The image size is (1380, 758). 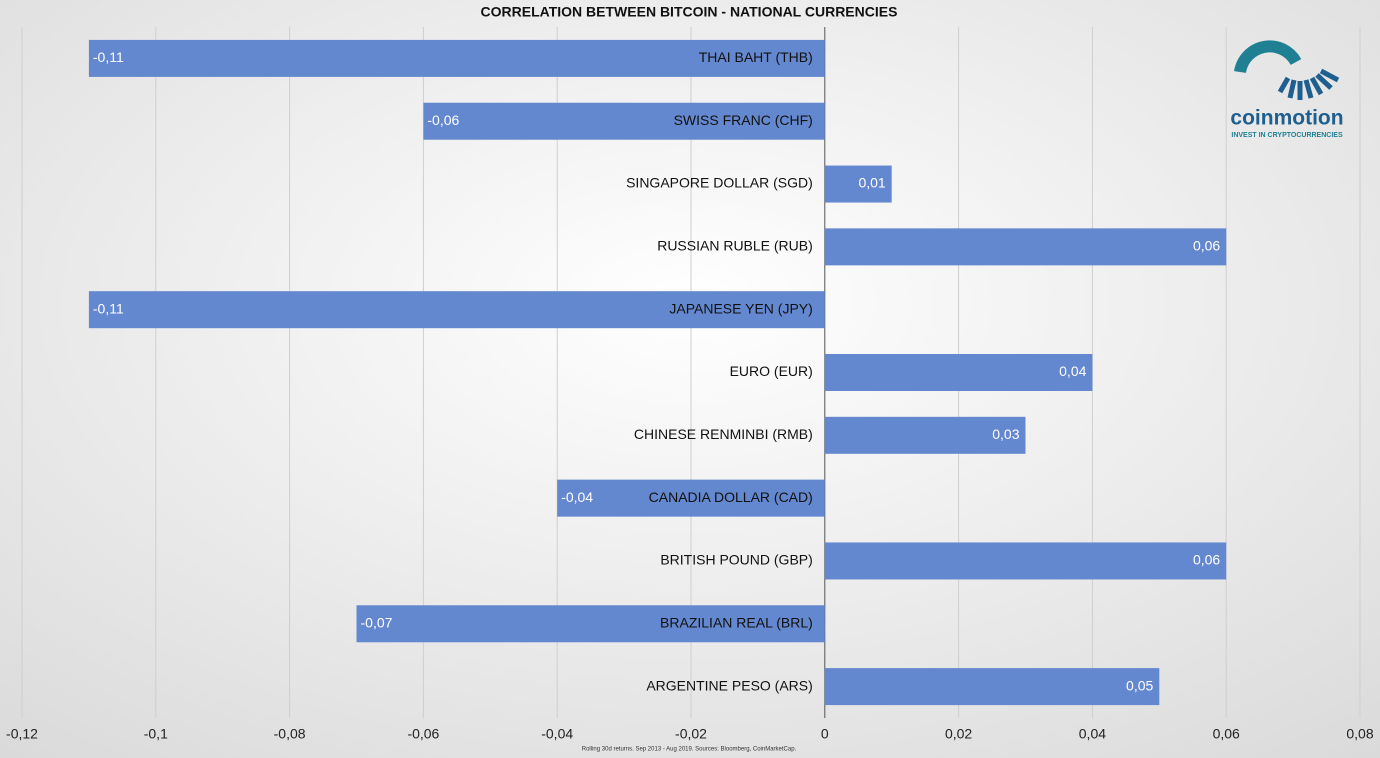 I want to click on value-label: -0,04, so click(x=577, y=497).